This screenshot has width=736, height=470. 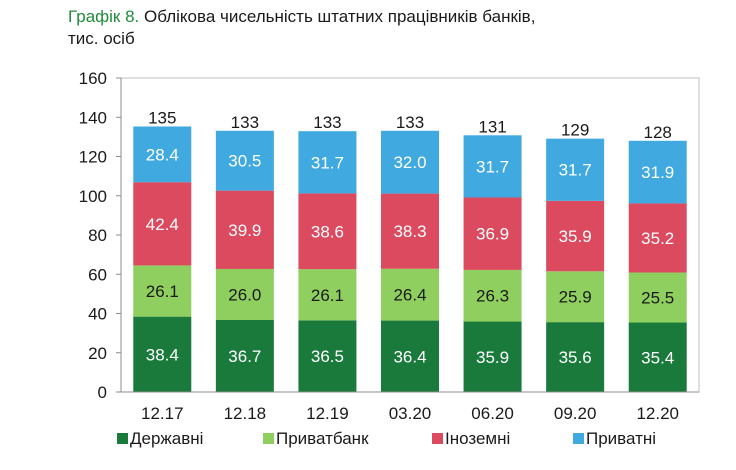 What do you see at coordinates (93, 196) in the screenshot?
I see `y-tick-label: 100` at bounding box center [93, 196].